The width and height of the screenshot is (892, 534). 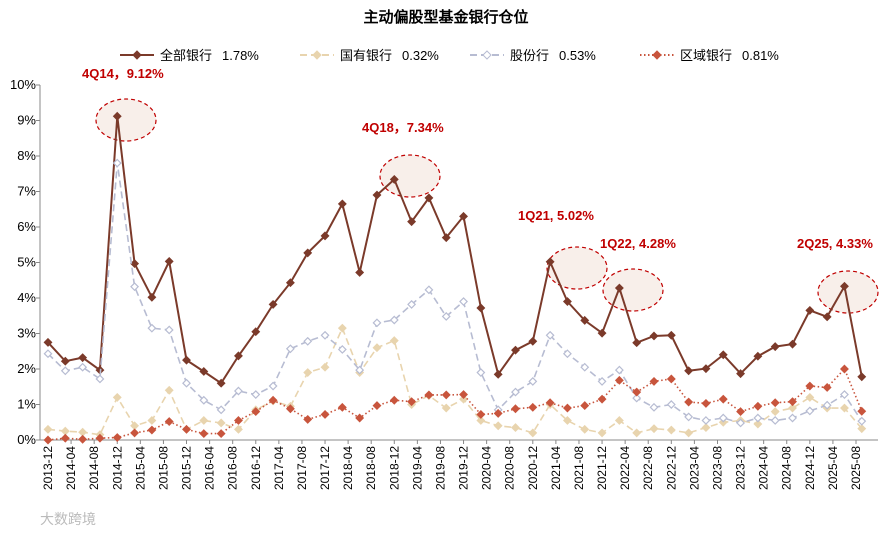 I want to click on x-tick-label: 2014-12, so click(x=117, y=468).